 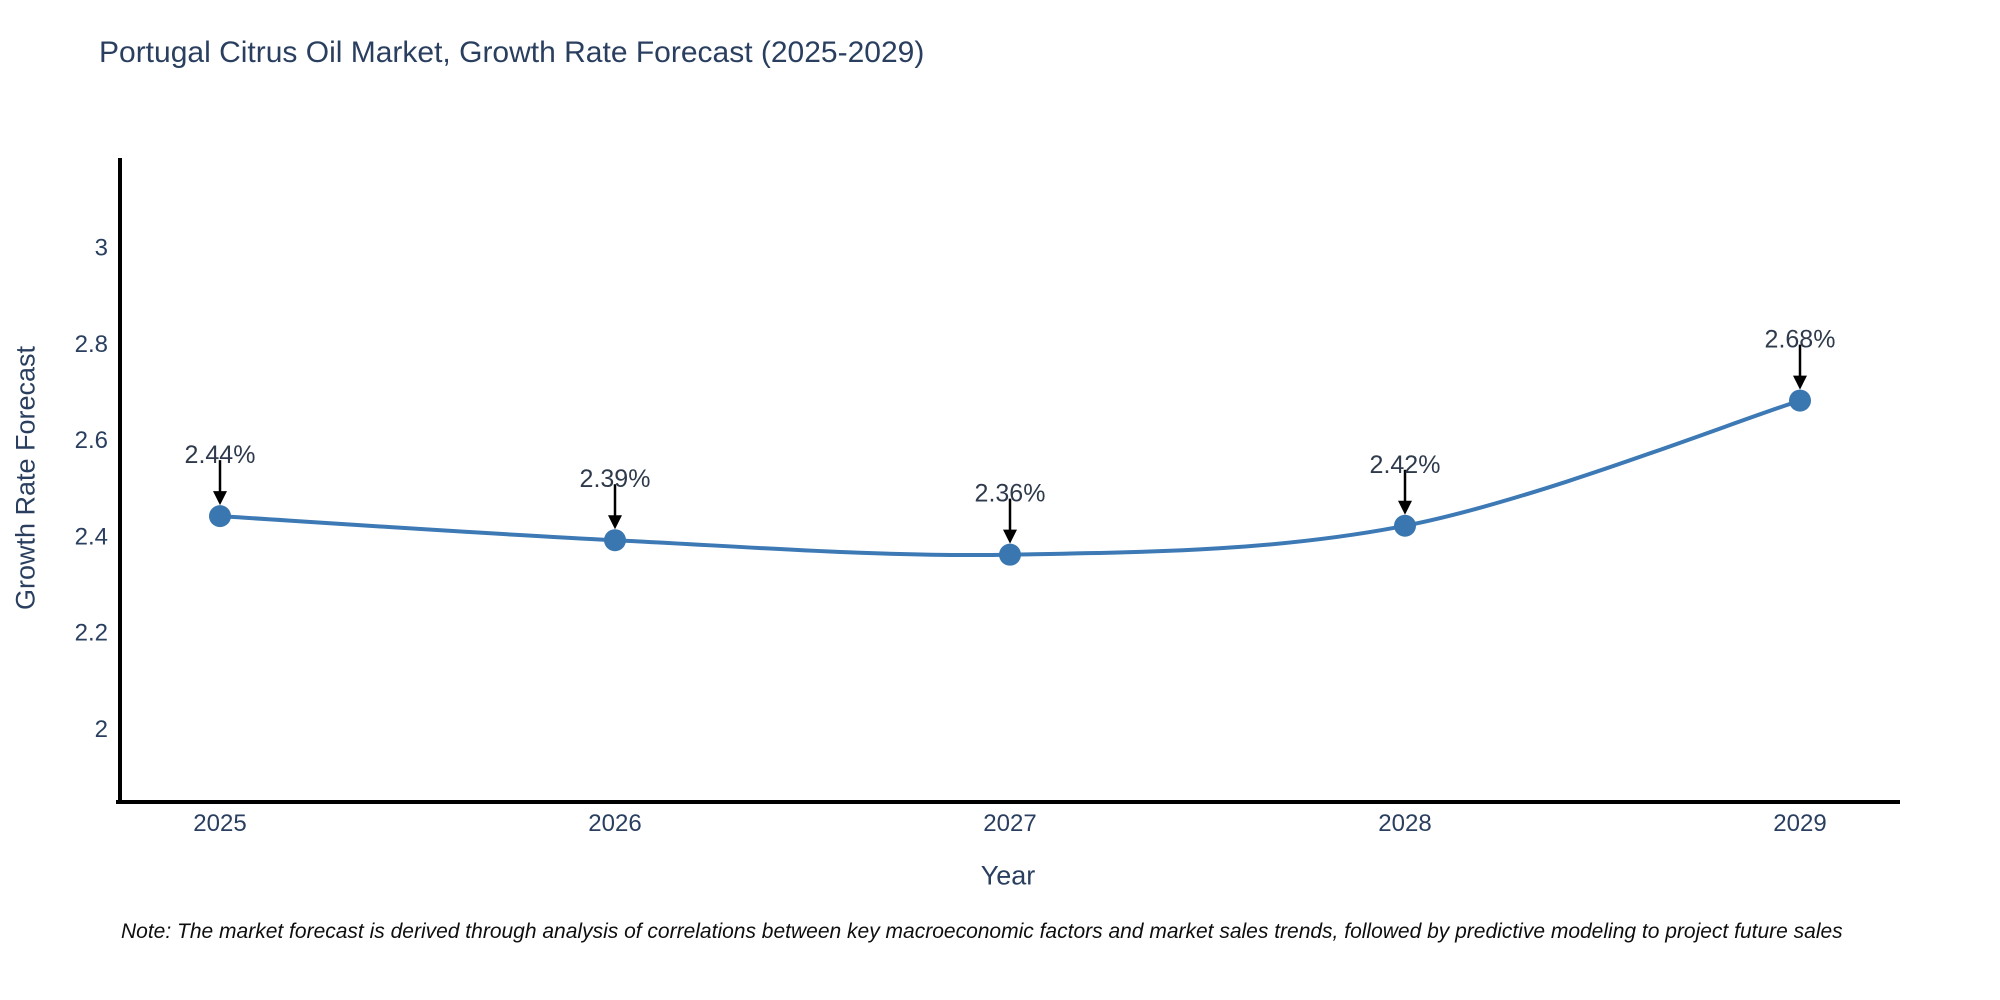 What do you see at coordinates (101, 248) in the screenshot?
I see `y-tick-label: 3` at bounding box center [101, 248].